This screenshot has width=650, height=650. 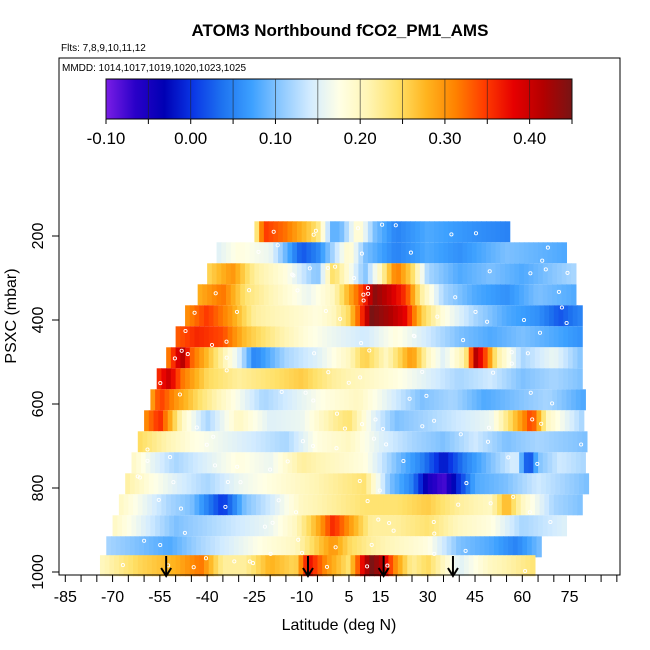 What do you see at coordinates (349, 597) in the screenshot?
I see `x-tick-label: 5` at bounding box center [349, 597].